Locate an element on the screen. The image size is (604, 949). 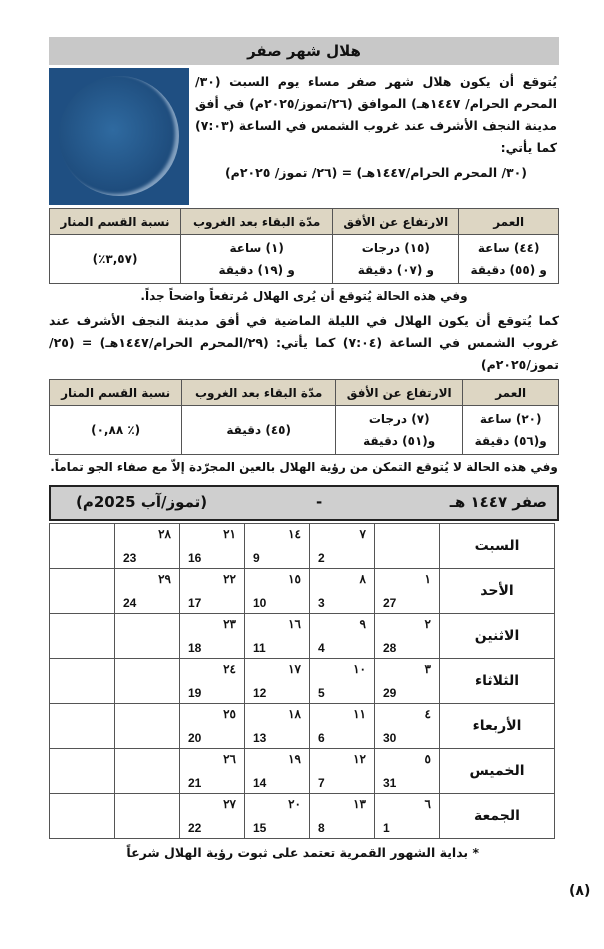
calendar-row: الاثنين ٢ 28 ٩ 4 ١٦ 11 ٢٣ 18 is located at coordinates (302, 636).